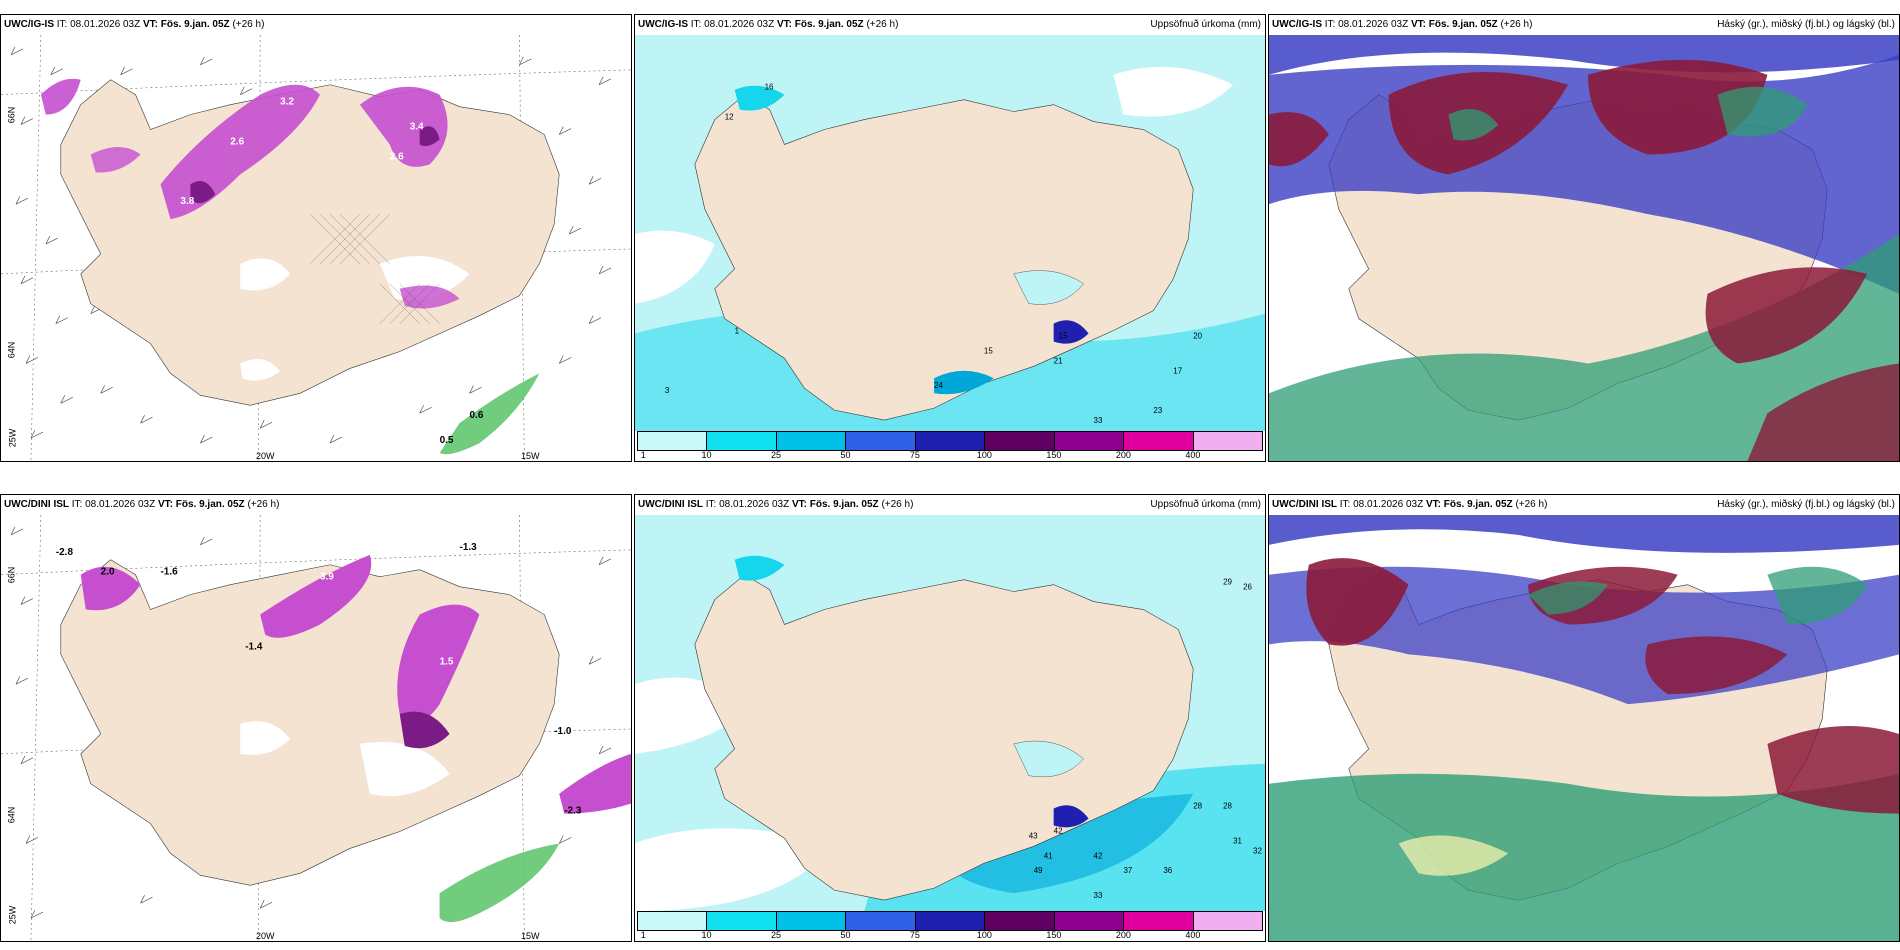  Describe the element at coordinates (1048, 855) in the screenshot. I see `svg-text: 41` at that location.